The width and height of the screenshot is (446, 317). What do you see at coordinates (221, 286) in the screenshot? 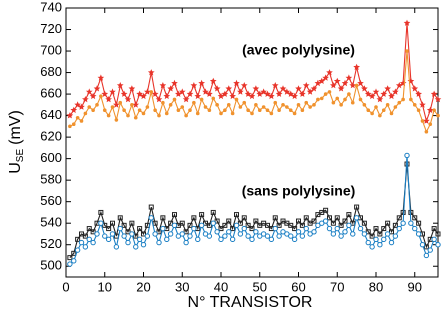
I see `x-tick-label: 40` at bounding box center [221, 286].